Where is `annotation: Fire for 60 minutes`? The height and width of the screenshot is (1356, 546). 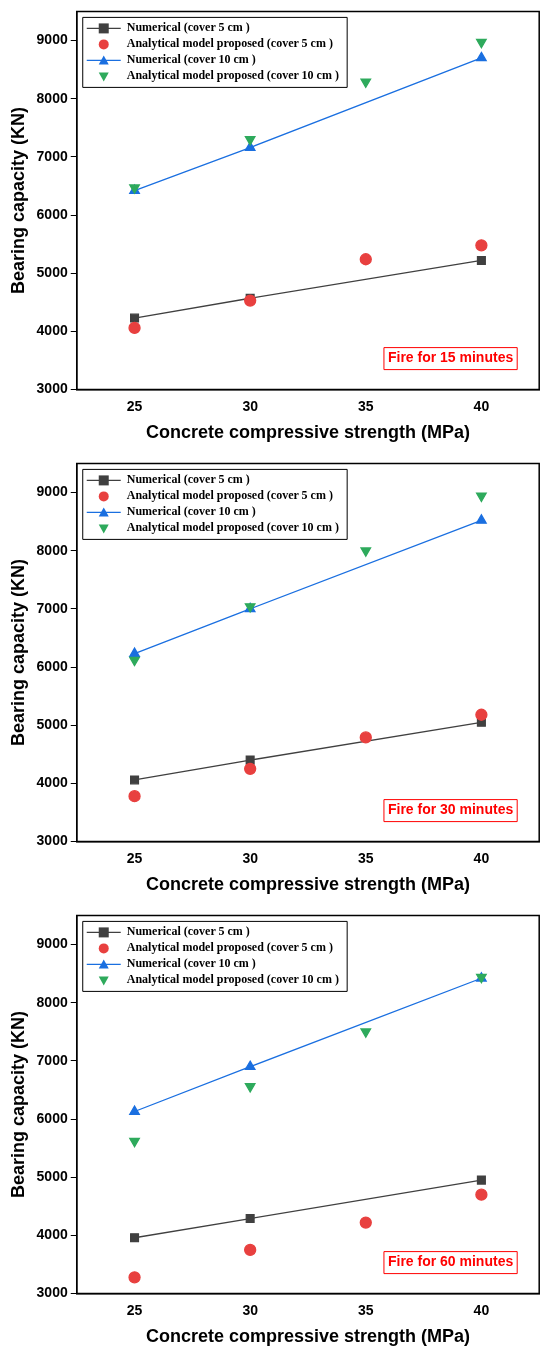
annotation: Fire for 60 minutes is located at coordinates (450, 1261).